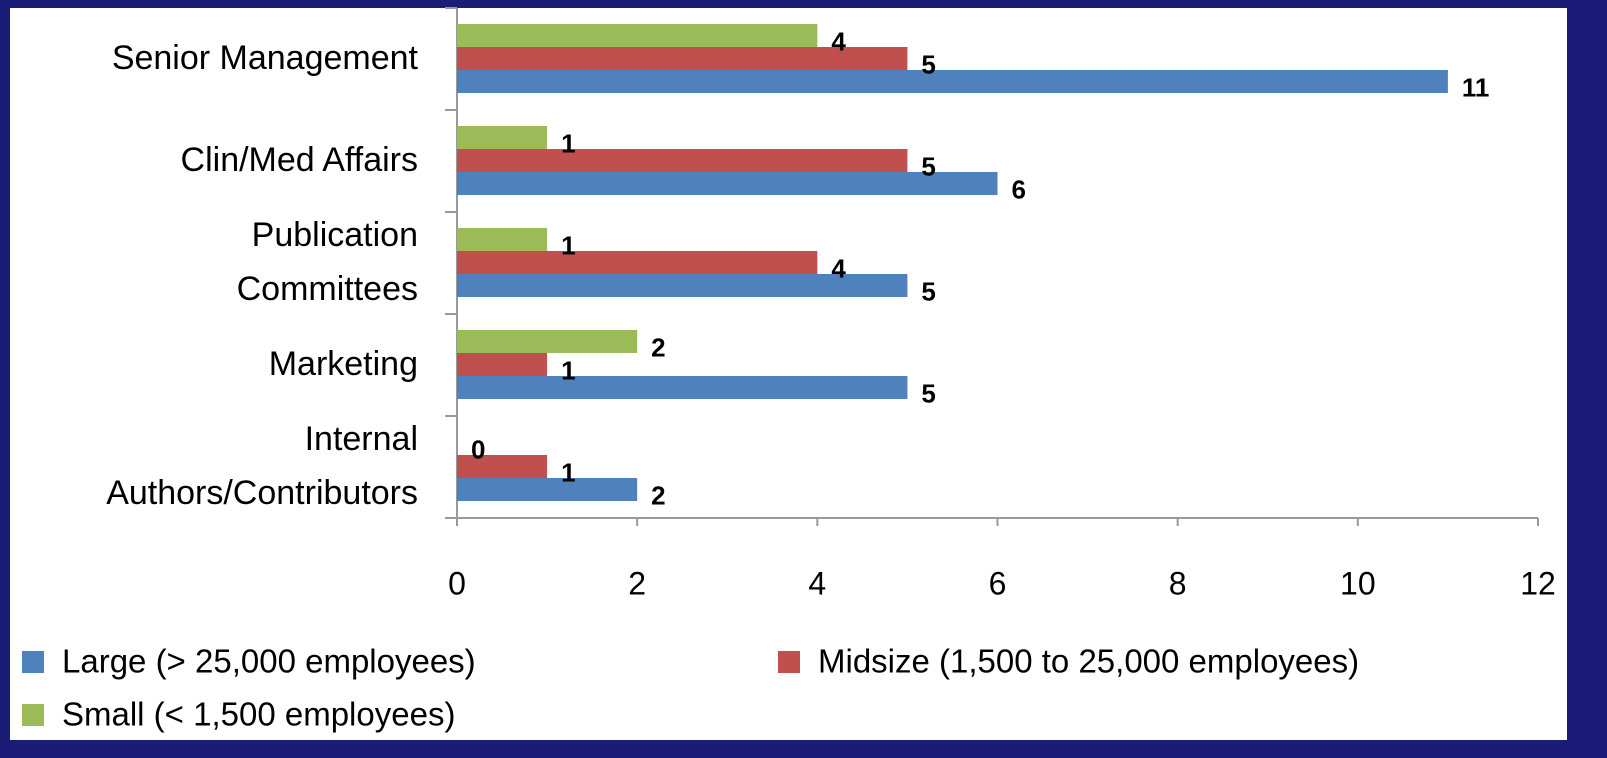 This screenshot has width=1607, height=758. What do you see at coordinates (265, 58) in the screenshot?
I see `category-label: Senior Management` at bounding box center [265, 58].